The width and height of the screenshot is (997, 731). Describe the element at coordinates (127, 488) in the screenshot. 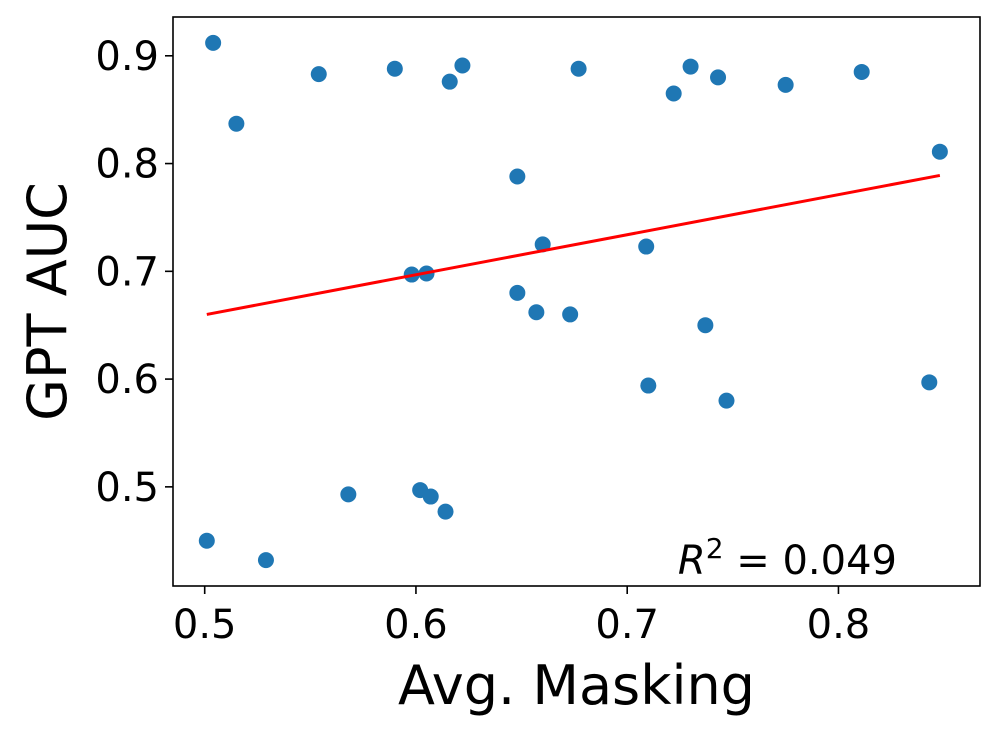

I see `y-tick-label: 0.5` at that location.